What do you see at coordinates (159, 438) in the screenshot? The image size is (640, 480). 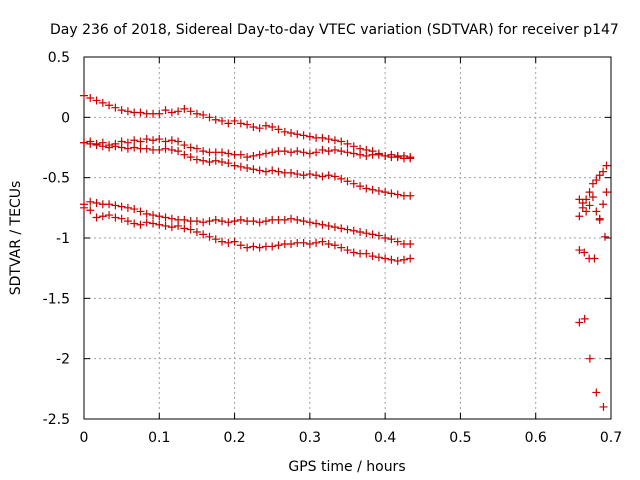 I see `x-tick-label: 0.1` at bounding box center [159, 438].